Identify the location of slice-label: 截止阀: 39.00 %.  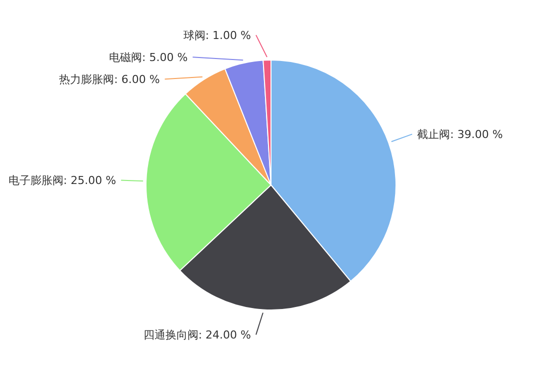
(460, 135).